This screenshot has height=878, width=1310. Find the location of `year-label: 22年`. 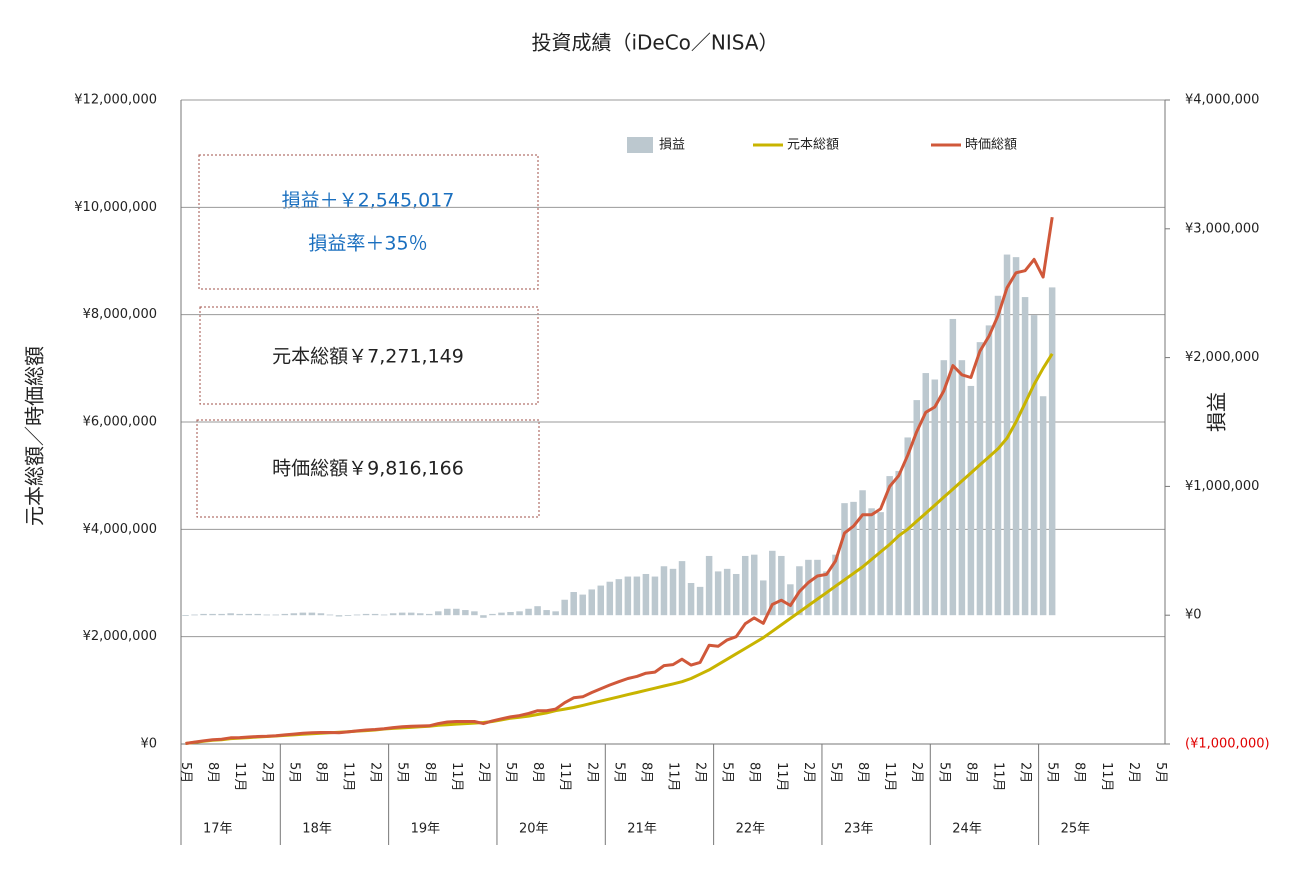

year-label: 22年 is located at coordinates (751, 829).